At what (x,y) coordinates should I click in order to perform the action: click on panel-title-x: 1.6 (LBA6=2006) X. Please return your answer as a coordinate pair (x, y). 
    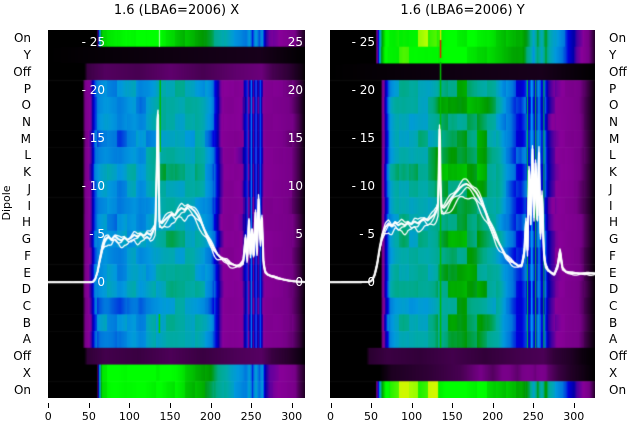
    Looking at the image, I should click on (176, 10).